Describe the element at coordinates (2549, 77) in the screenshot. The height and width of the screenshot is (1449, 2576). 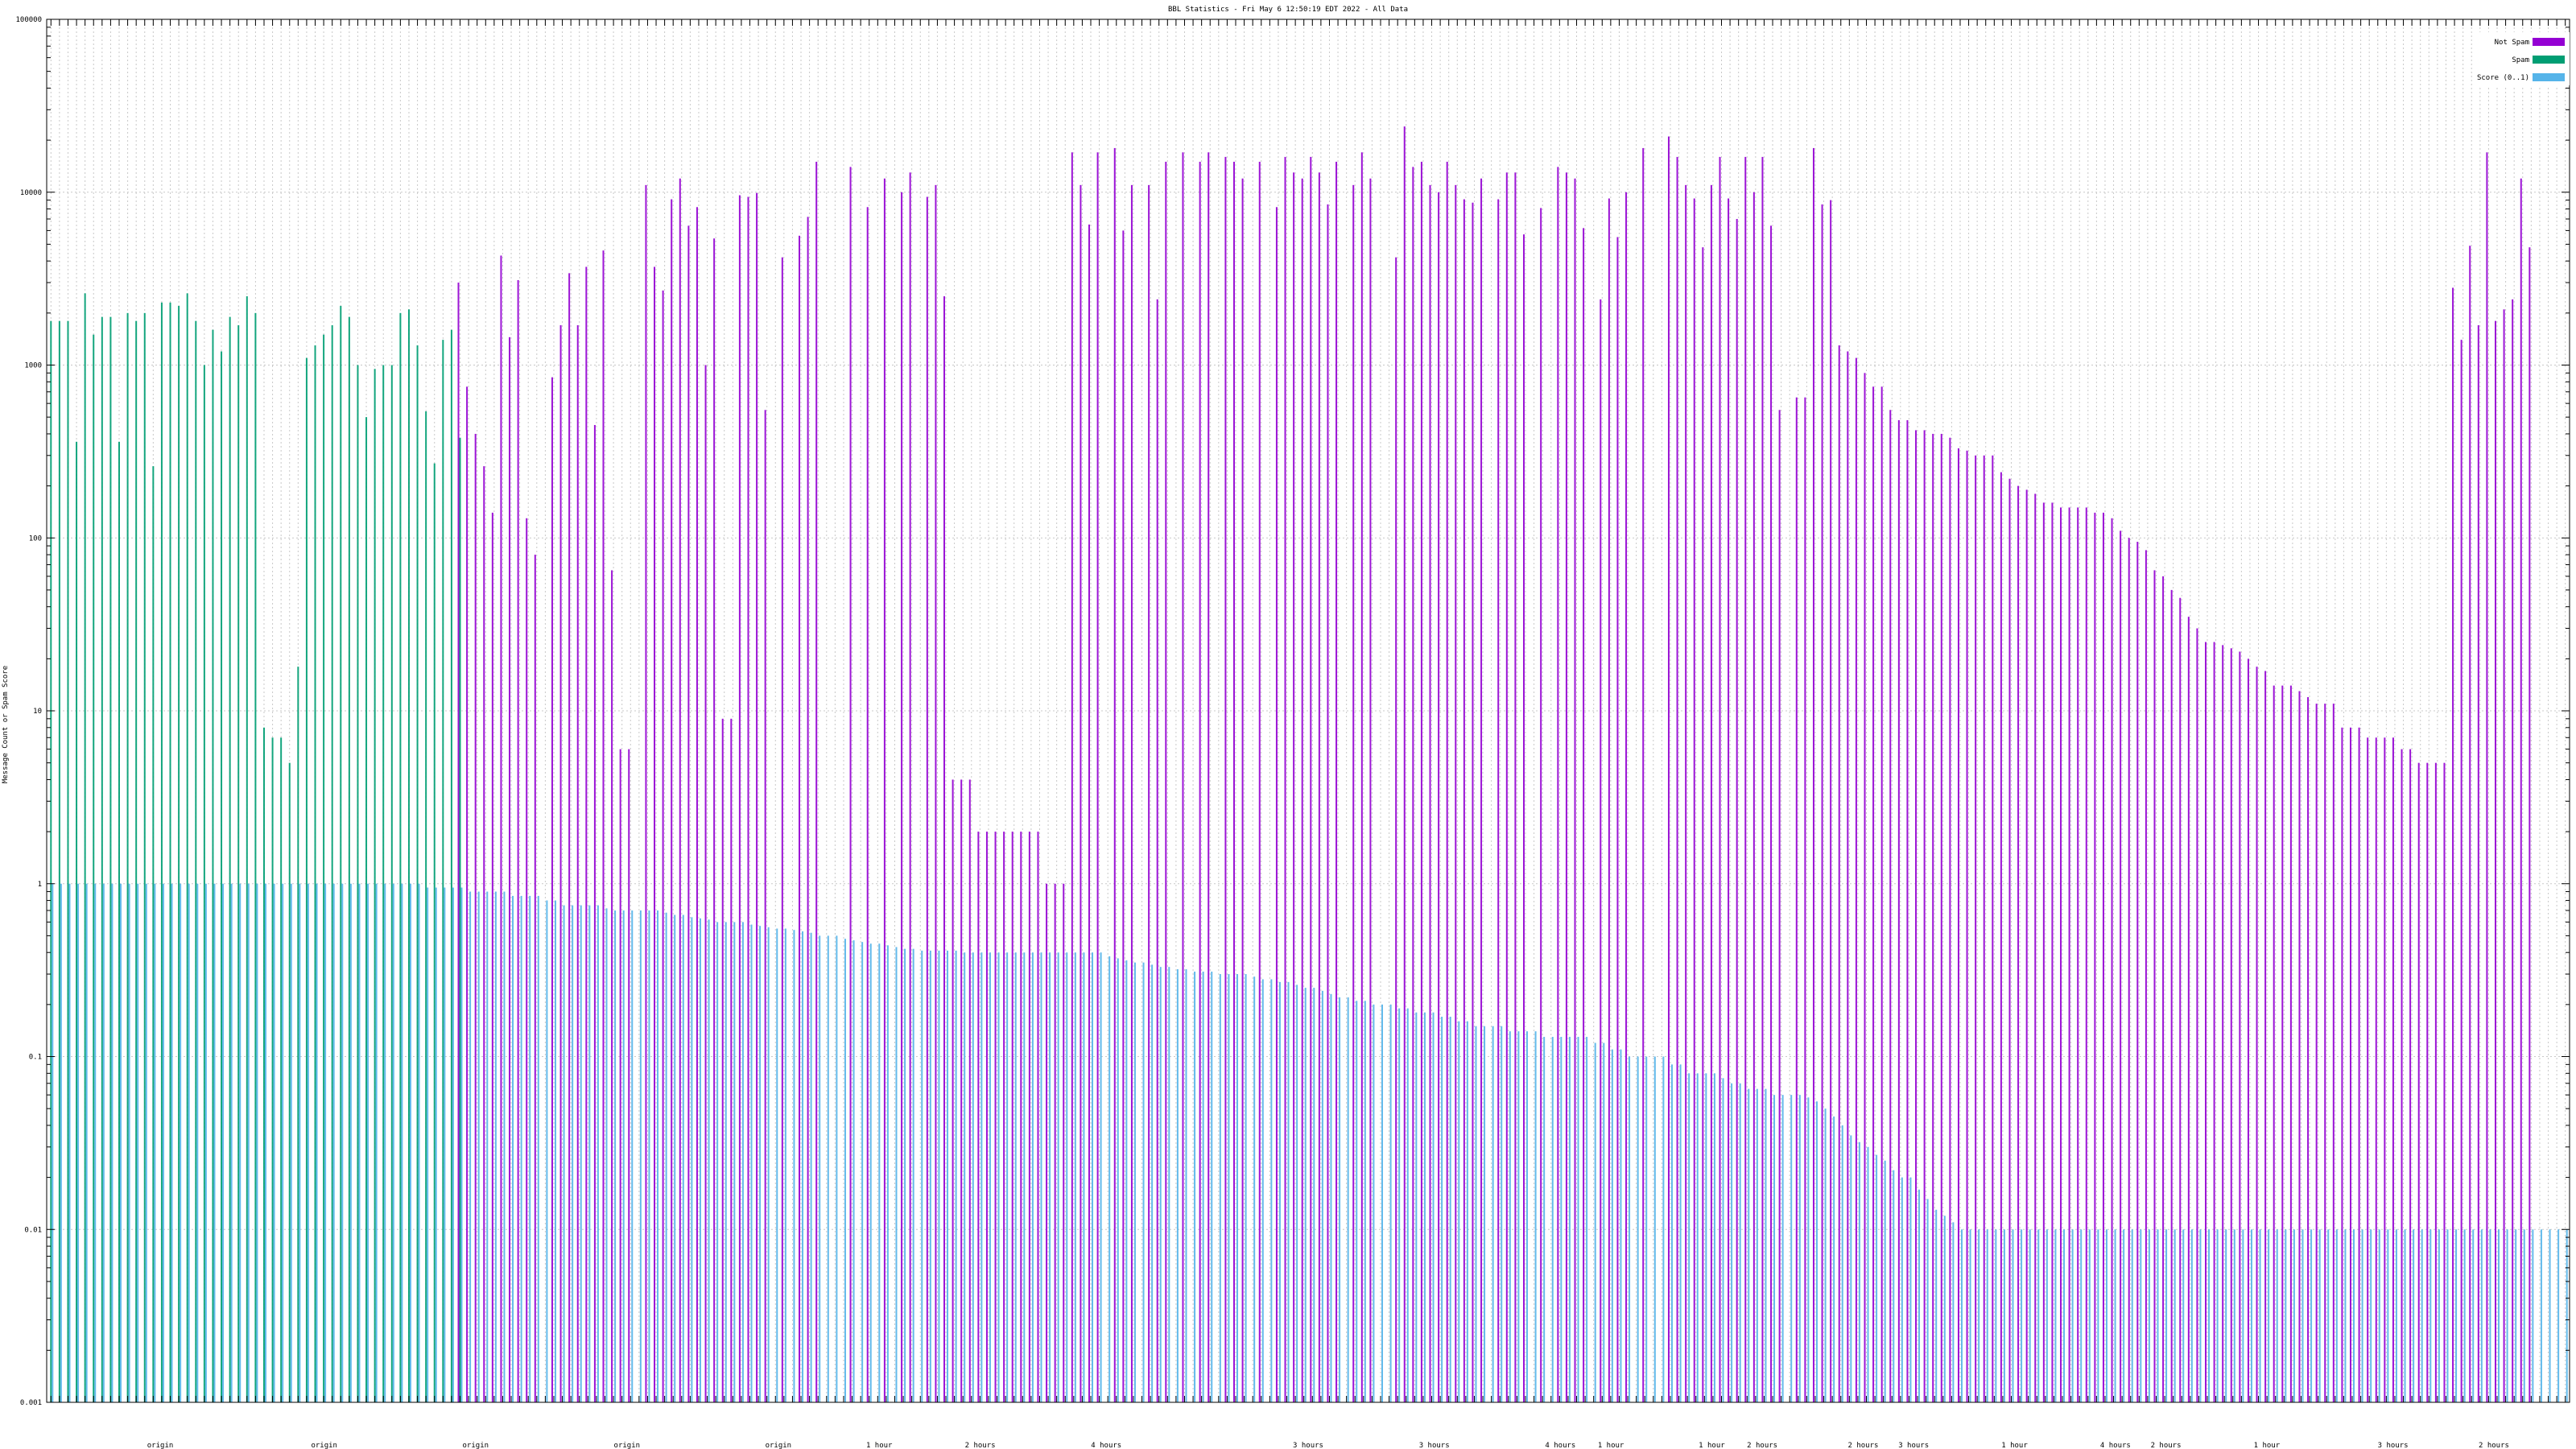
I see `legend-swatch-score` at that location.